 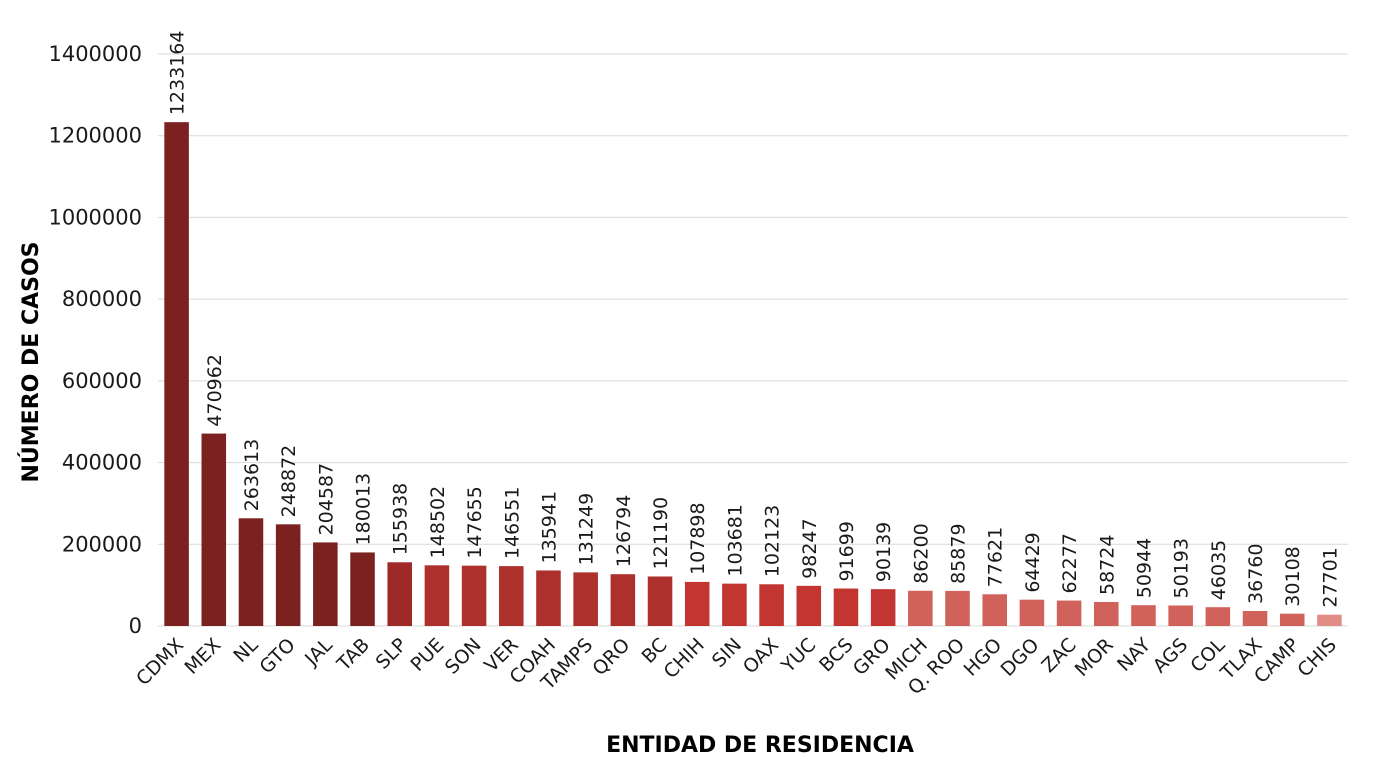 What do you see at coordinates (836, 655) in the screenshot?
I see `x-tick-label: BCS` at bounding box center [836, 655].